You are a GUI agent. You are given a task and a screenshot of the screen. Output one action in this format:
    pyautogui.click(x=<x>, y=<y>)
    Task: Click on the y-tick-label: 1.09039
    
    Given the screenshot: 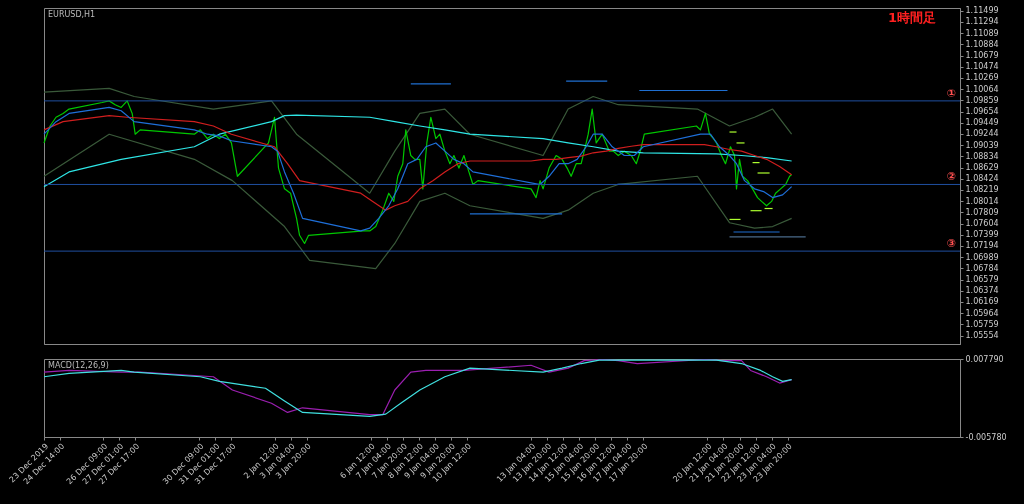 What is the action you would take?
    pyautogui.click(x=982, y=145)
    